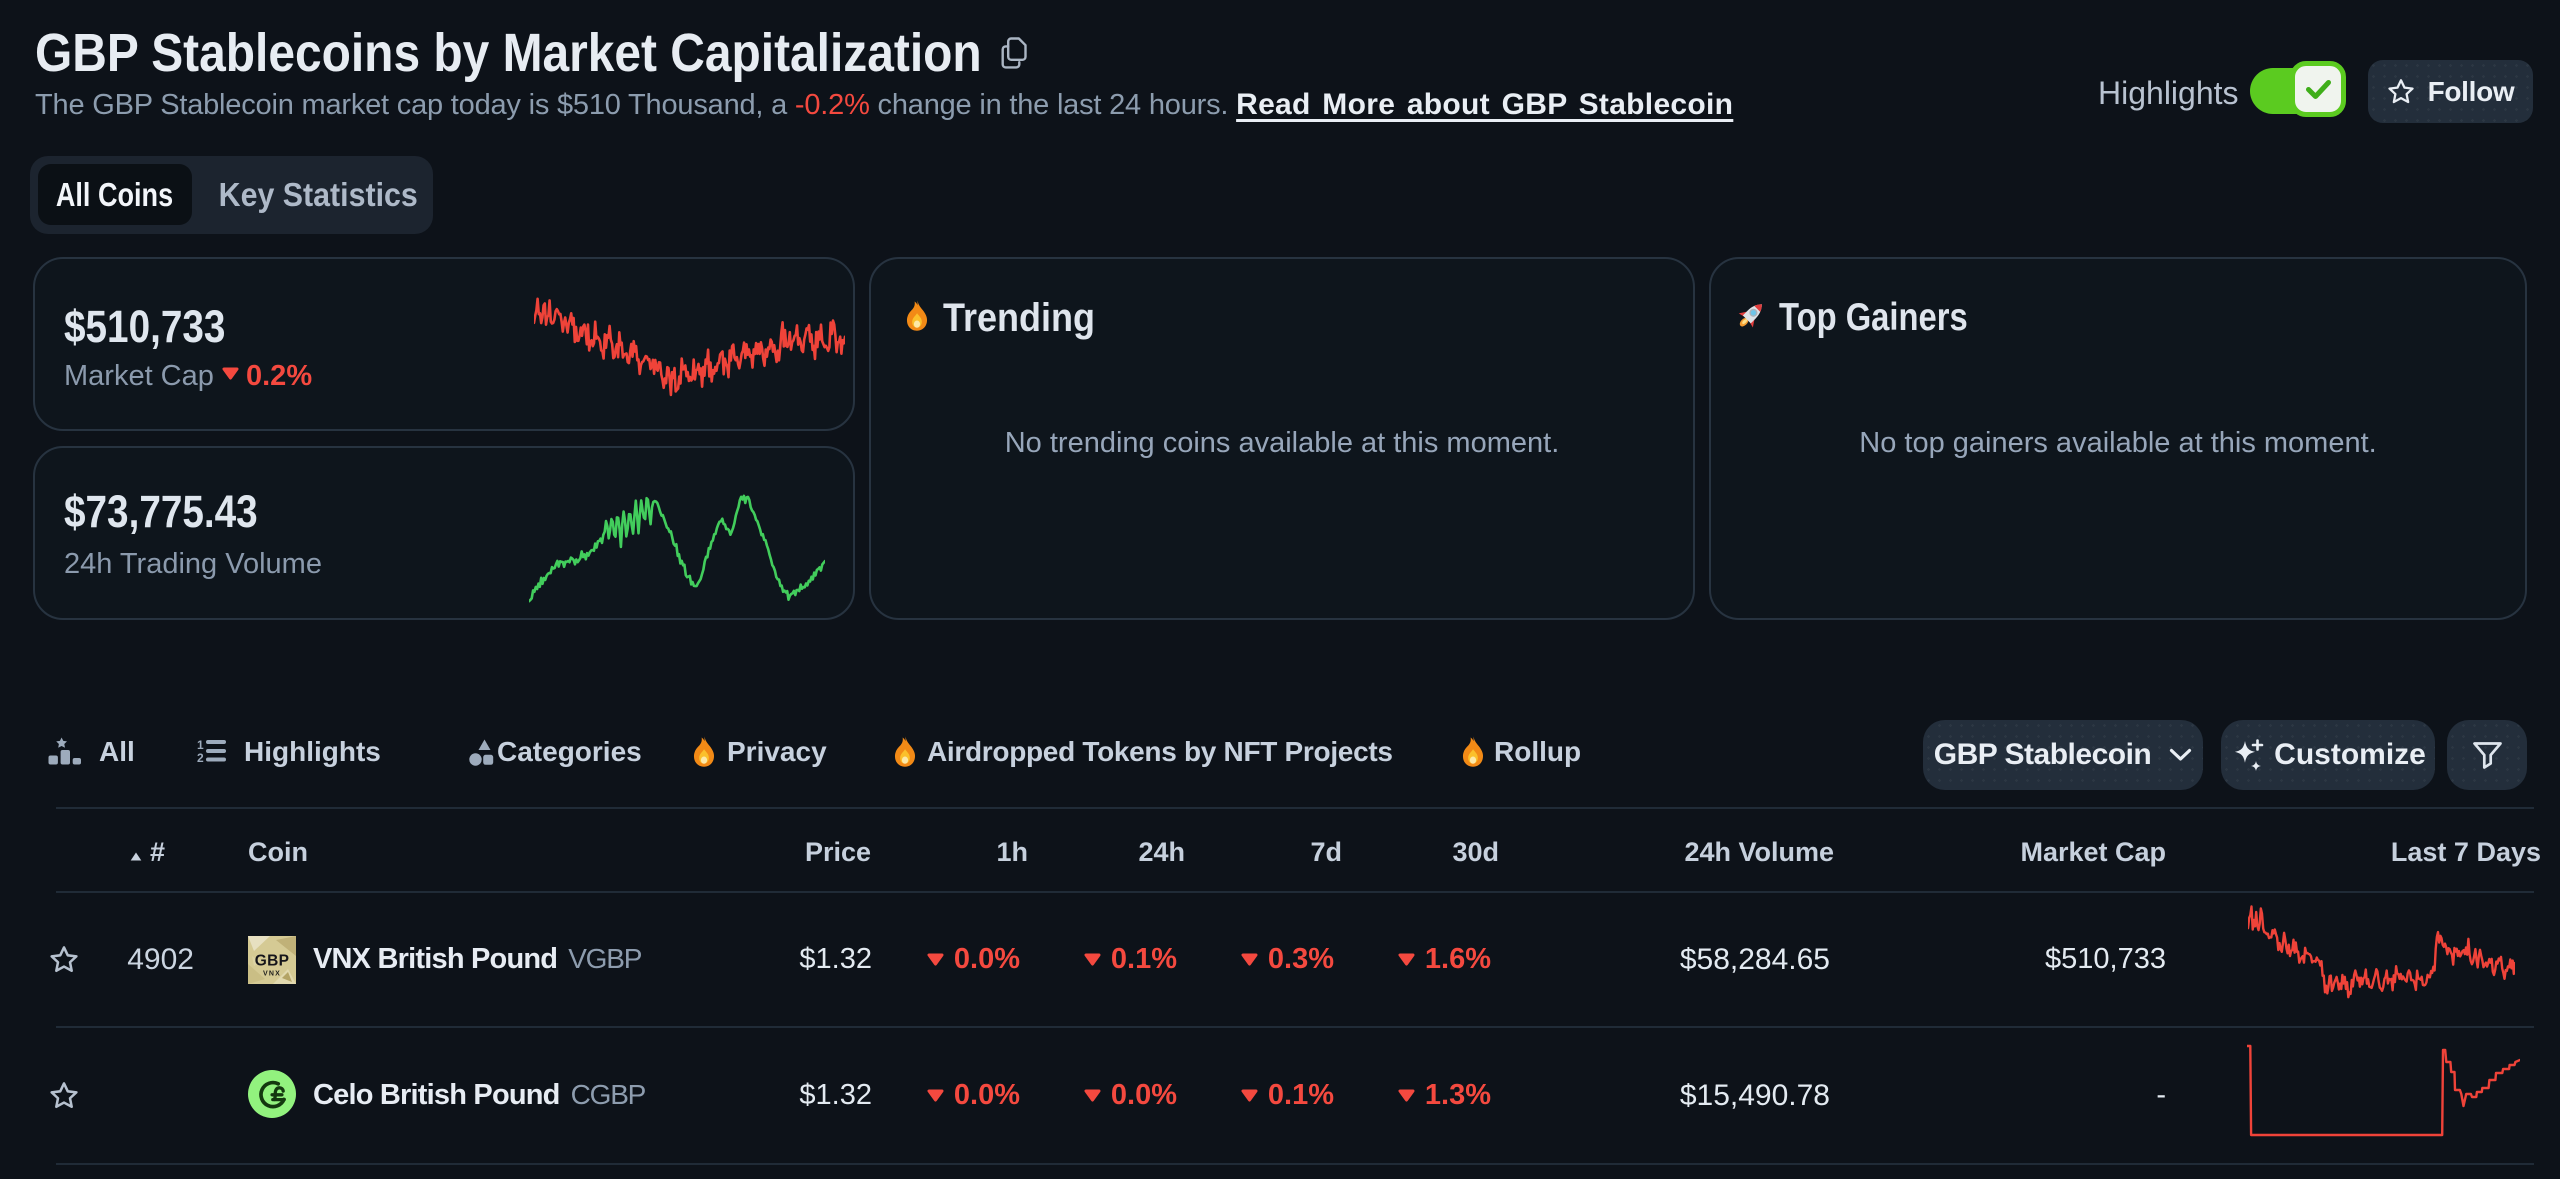 Image resolution: width=2560 pixels, height=1179 pixels. I want to click on svg-text: 2, so click(200, 757).